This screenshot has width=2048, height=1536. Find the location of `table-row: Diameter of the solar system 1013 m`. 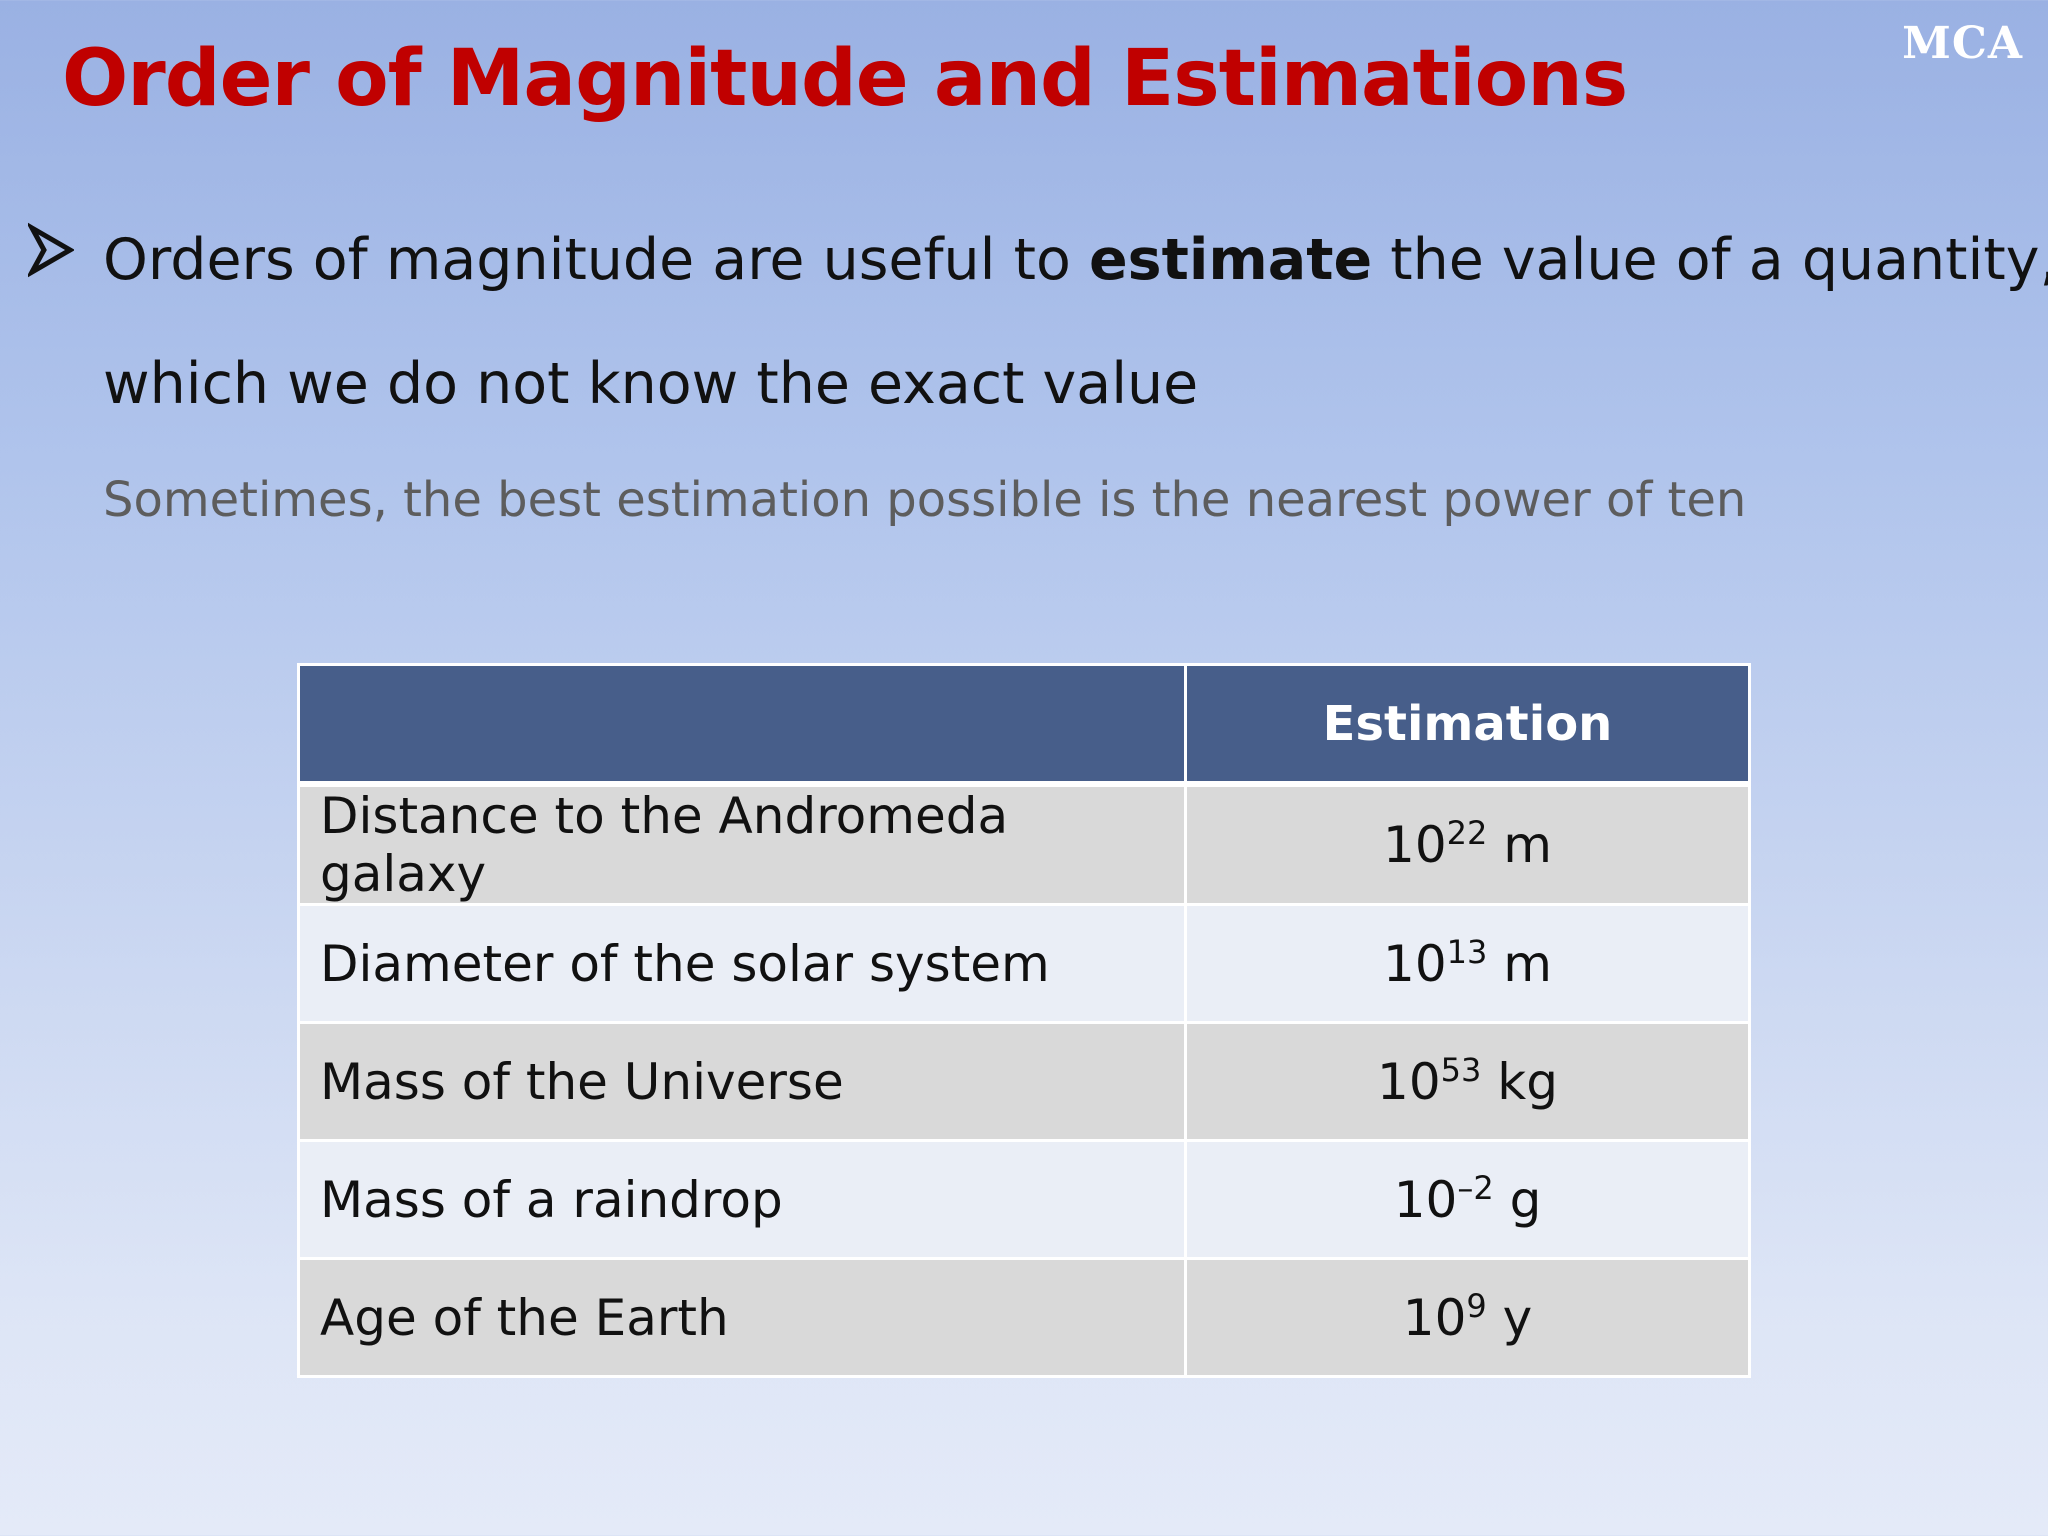

table-row: Diameter of the solar system 1013 m is located at coordinates (1024, 963).